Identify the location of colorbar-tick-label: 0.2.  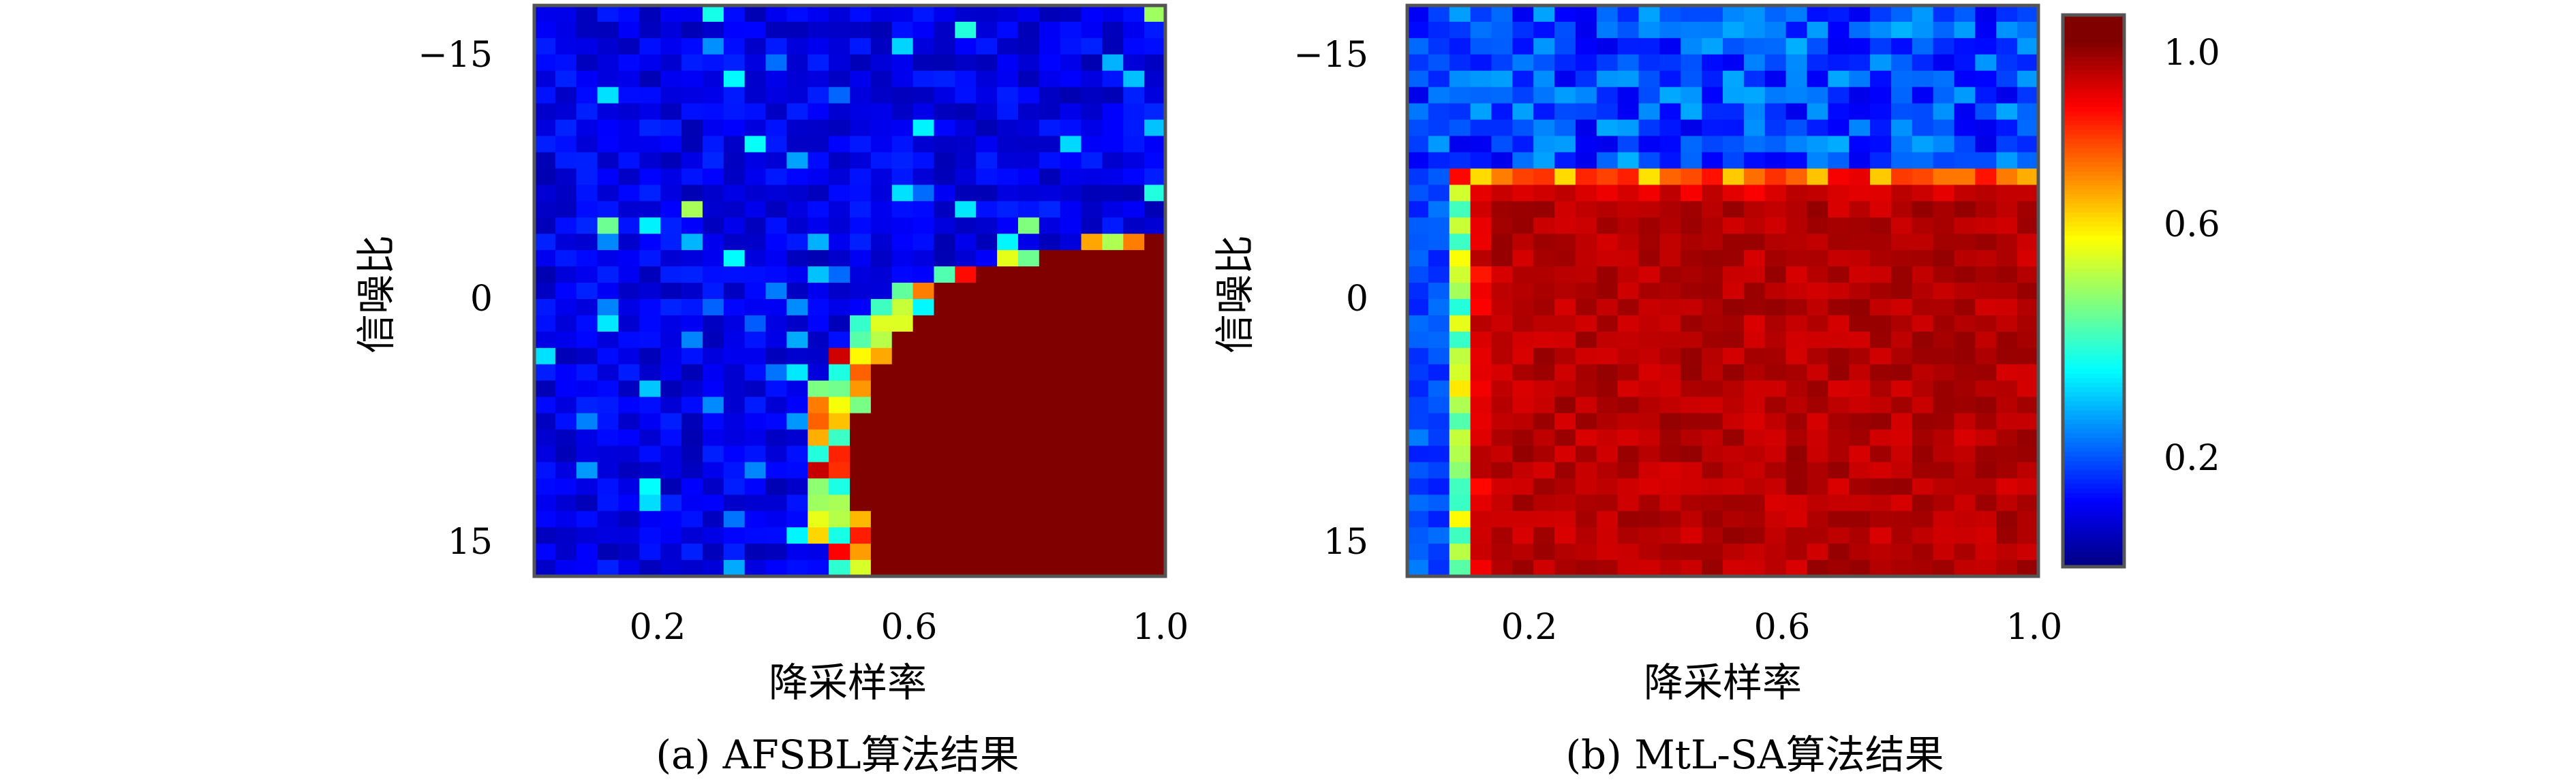
(2192, 458).